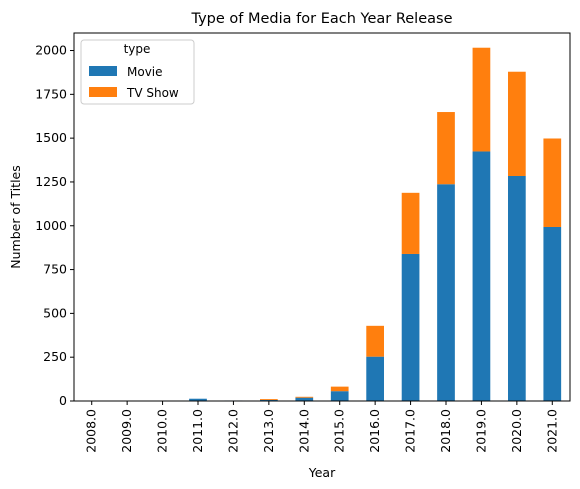 The image size is (580, 489). I want to click on bar-movie-2018.0, so click(446, 292).